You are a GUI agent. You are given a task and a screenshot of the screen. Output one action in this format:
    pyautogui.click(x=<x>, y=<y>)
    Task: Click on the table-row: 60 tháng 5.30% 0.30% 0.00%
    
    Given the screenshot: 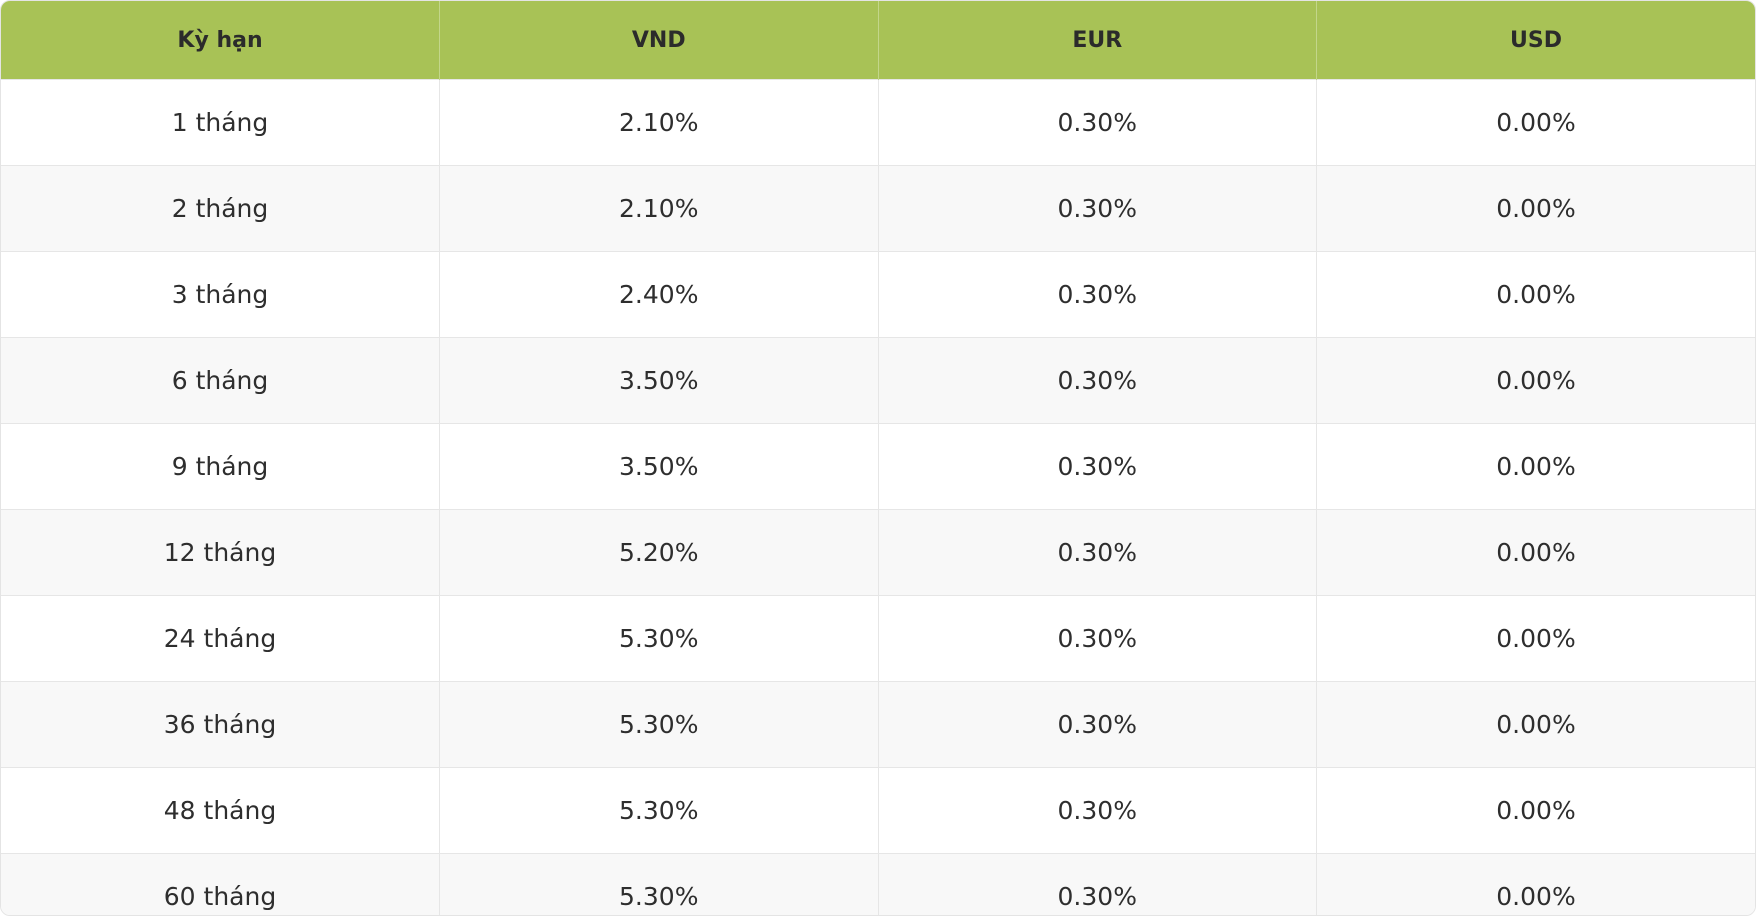 What is the action you would take?
    pyautogui.click(x=878, y=884)
    